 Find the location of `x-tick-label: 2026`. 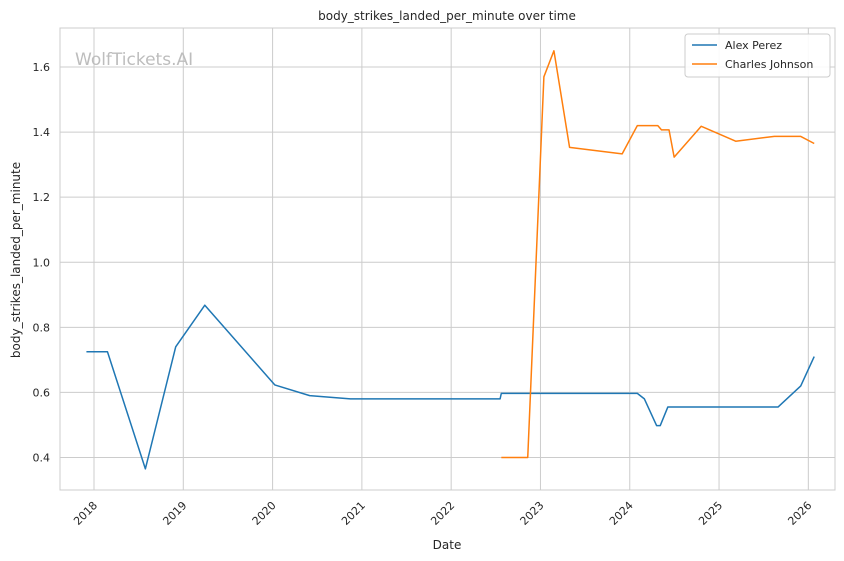

x-tick-label: 2026 is located at coordinates (799, 513).